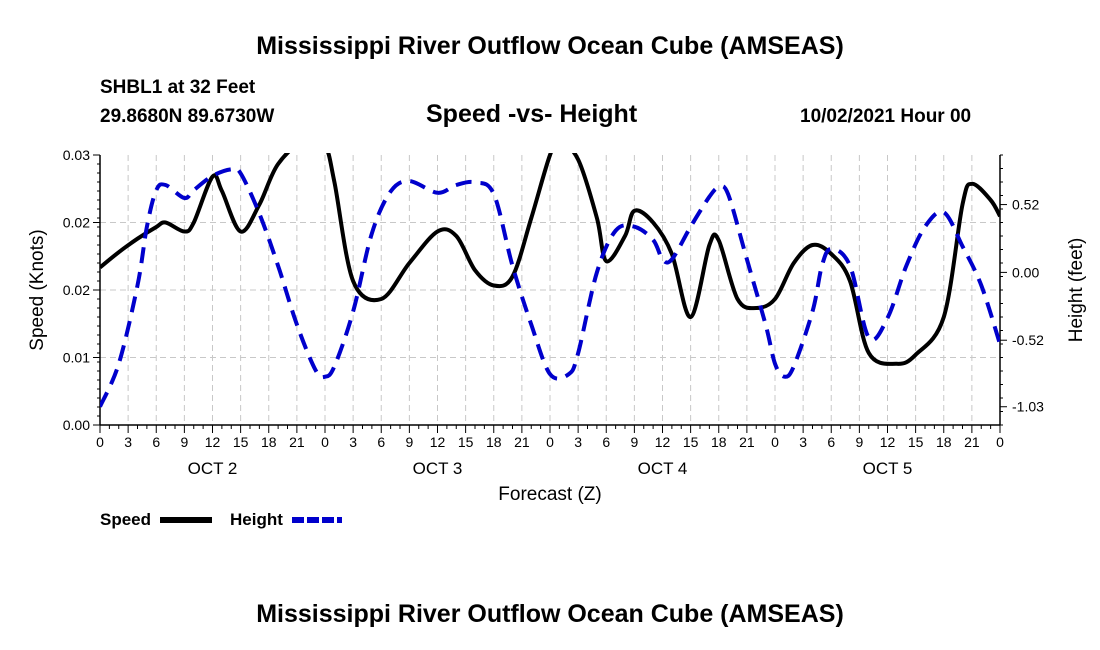 Image resolution: width=1100 pixels, height=650 pixels. What do you see at coordinates (532, 114) in the screenshot?
I see `chart-subtitle: Speed -vs- Height` at bounding box center [532, 114].